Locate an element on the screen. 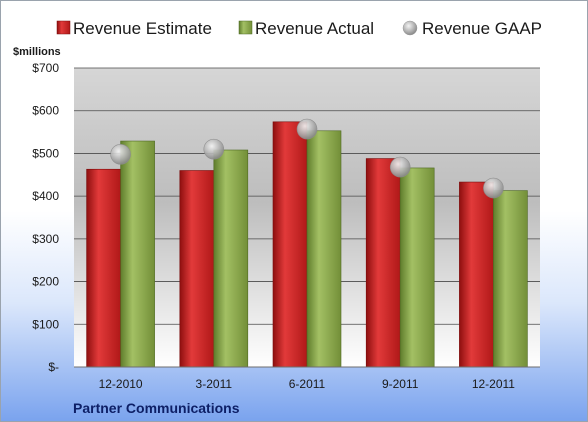 The image size is (588, 422). legend-label-actual: Revenue Actual is located at coordinates (314, 28).